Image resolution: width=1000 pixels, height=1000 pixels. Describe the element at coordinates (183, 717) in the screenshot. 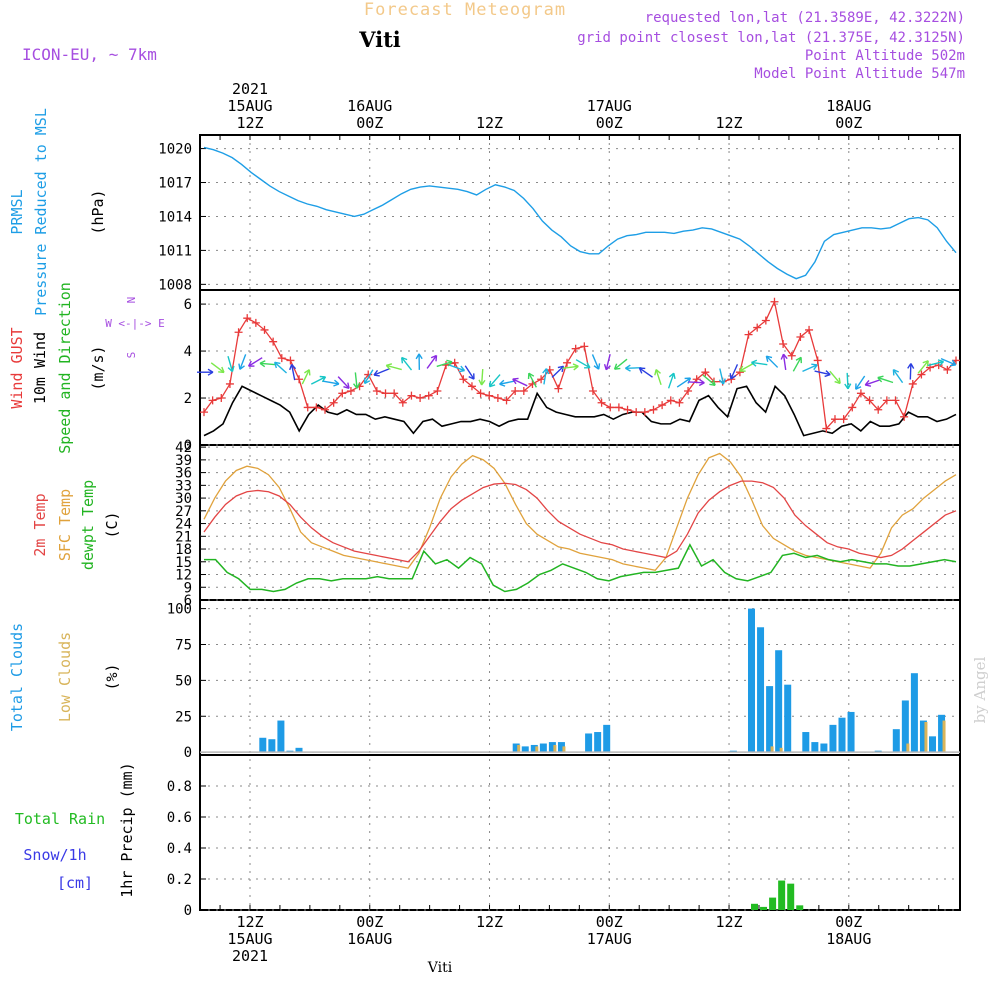

I see `value-tick-label: 25` at that location.